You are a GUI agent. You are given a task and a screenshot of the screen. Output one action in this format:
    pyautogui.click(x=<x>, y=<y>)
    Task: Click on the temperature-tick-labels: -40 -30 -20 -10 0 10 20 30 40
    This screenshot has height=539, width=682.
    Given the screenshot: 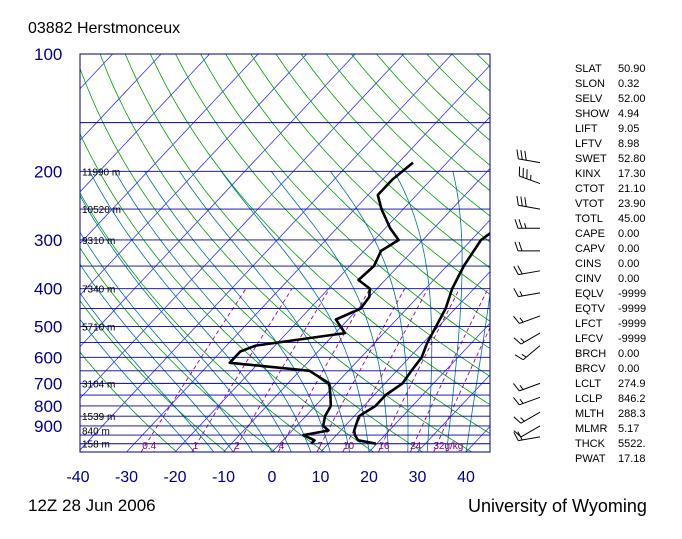 What is the action you would take?
    pyautogui.click(x=270, y=477)
    